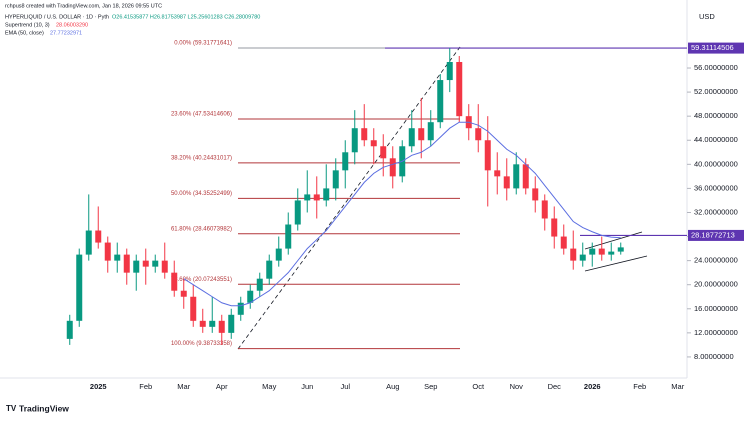 Image resolution: width=745 pixels, height=421 pixels. What do you see at coordinates (555, 386) in the screenshot?
I see `x-tick-label: Dec` at bounding box center [555, 386].